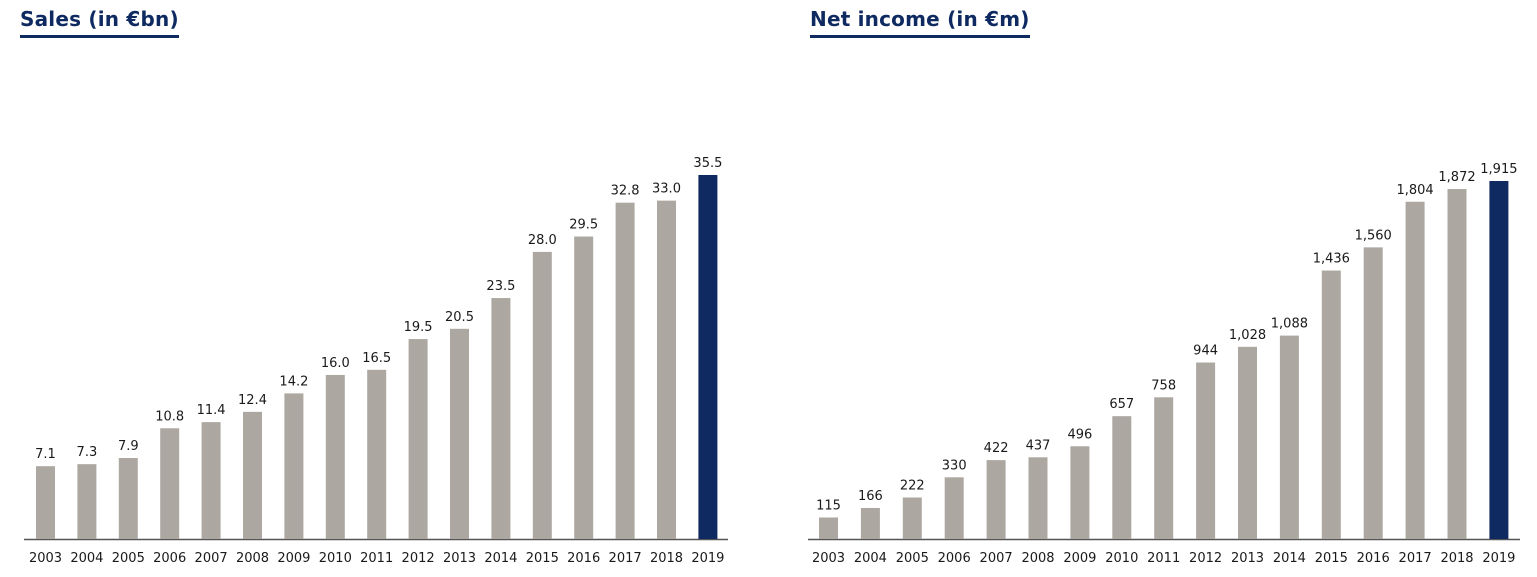  I want to click on net-income-value-label-2013: 1,028, so click(1247, 335).